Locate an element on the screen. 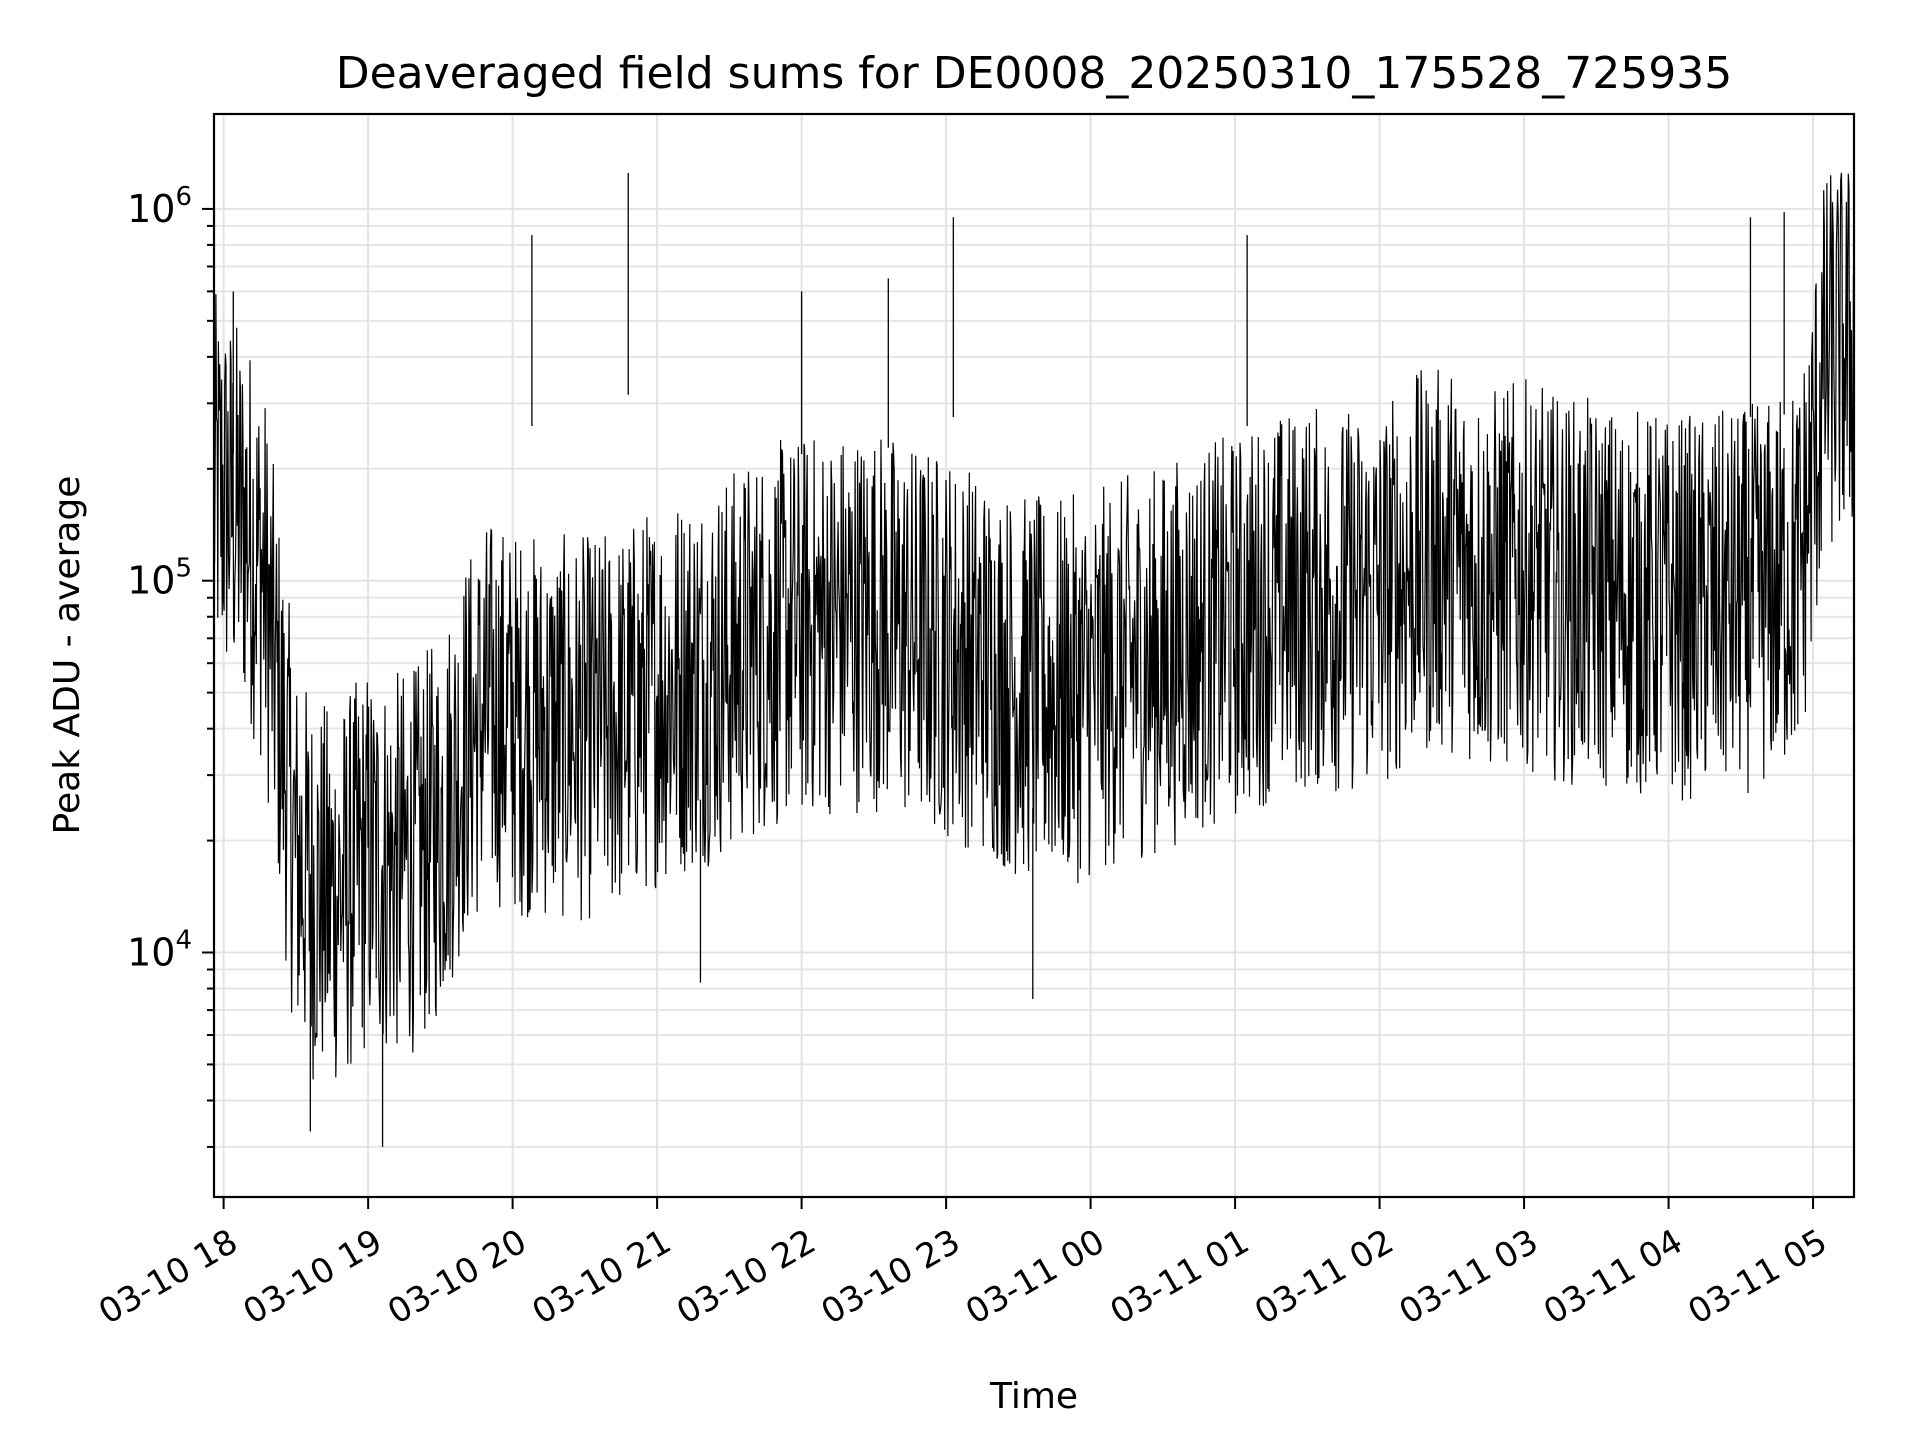 The image size is (1920, 1440). y-axis-ticks: 104 105 106 is located at coordinates (170, 665).